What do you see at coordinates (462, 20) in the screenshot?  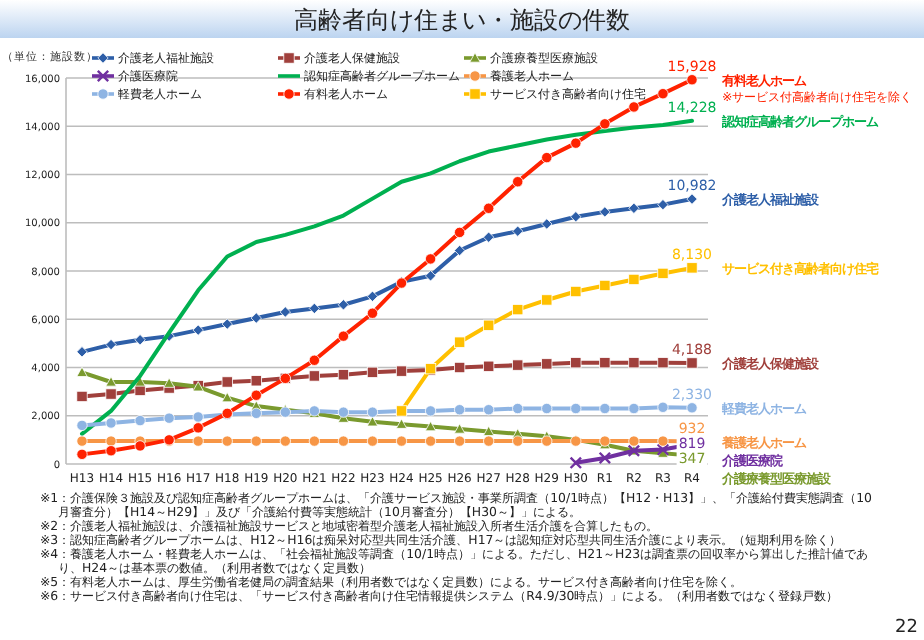 I see `chart-title: 高齢者向け住まい・施設の件数` at bounding box center [462, 20].